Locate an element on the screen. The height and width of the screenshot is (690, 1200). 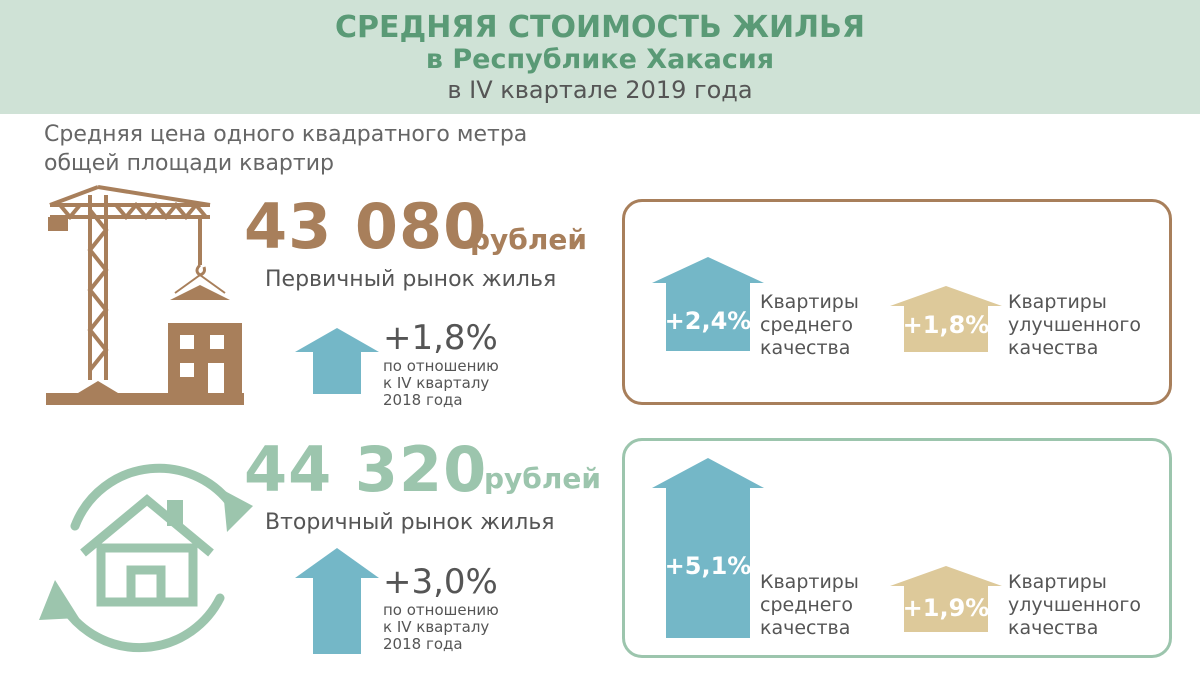
house-cycle-icon is located at coordinates (146, 558).